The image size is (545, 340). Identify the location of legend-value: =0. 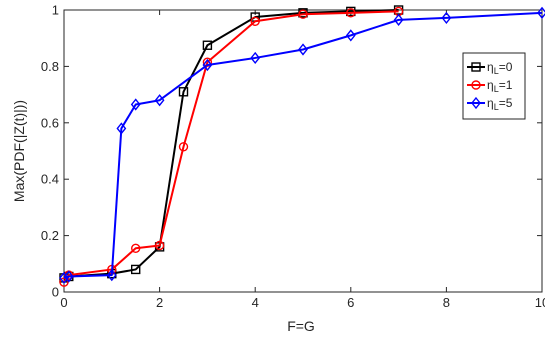
(506, 67).